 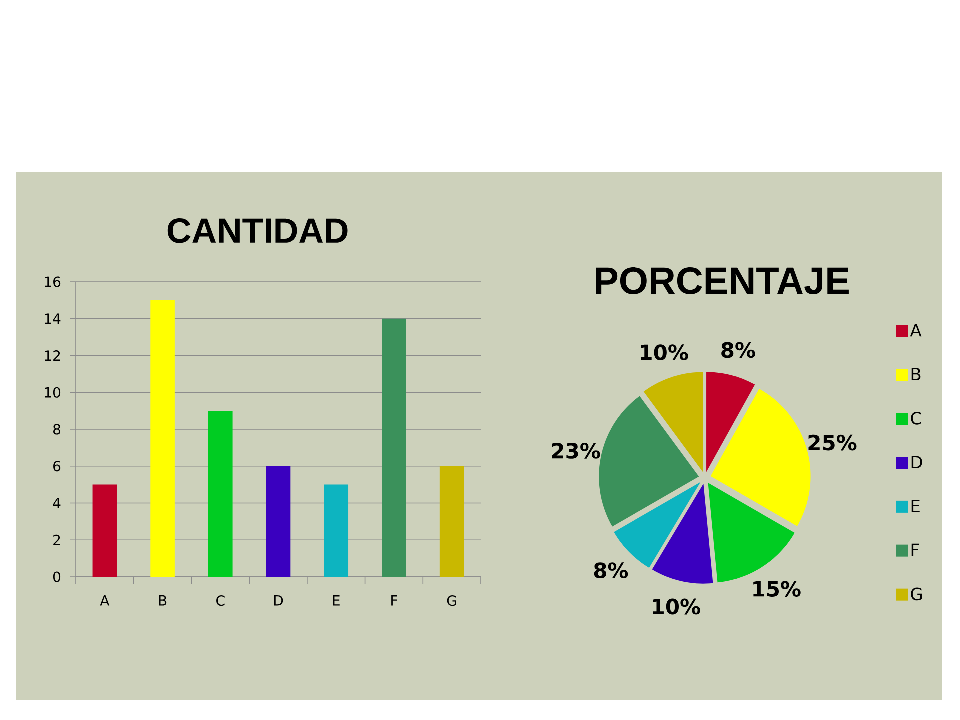 I want to click on y-tick-label: 8, so click(x=57, y=429).